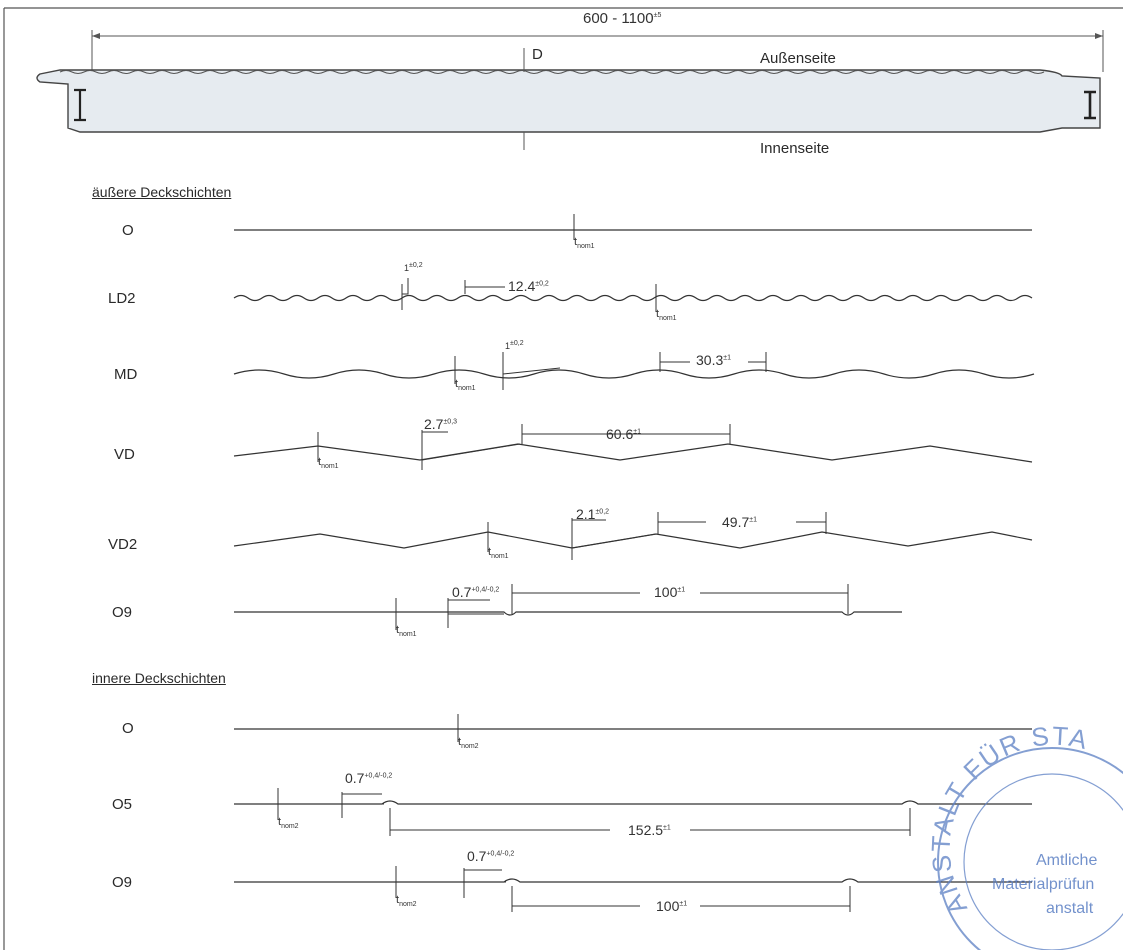 The width and height of the screenshot is (1123, 950). What do you see at coordinates (528, 286) in the screenshot?
I see `pitch-dimension: 12.4±0,2` at bounding box center [528, 286].